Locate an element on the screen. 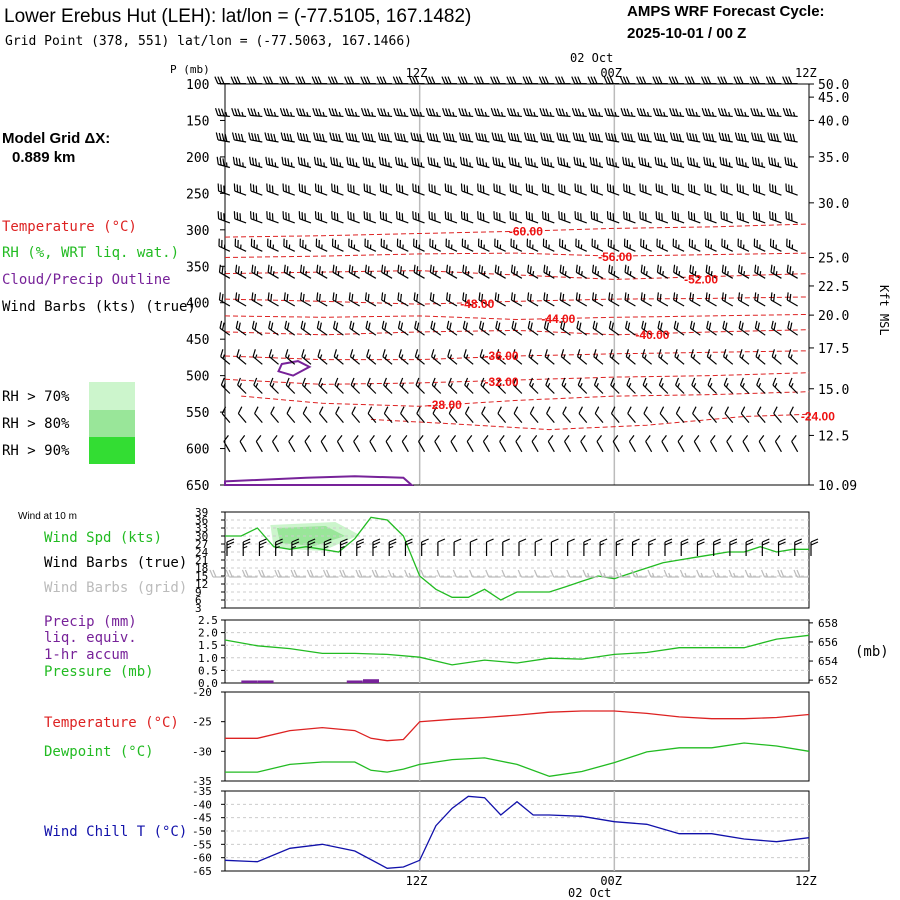 The width and height of the screenshot is (900, 900). time-tick-label-bottom: 12Z is located at coordinates (417, 881).